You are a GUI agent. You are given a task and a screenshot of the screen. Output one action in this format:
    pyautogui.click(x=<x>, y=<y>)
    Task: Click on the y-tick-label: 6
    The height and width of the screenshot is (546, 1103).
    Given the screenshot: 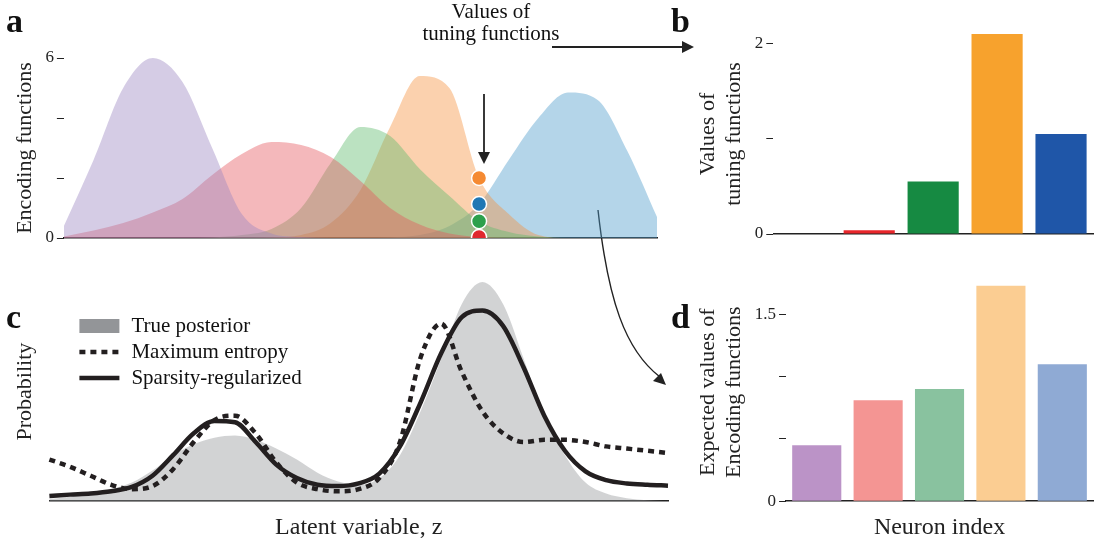 What is the action you would take?
    pyautogui.click(x=49, y=57)
    